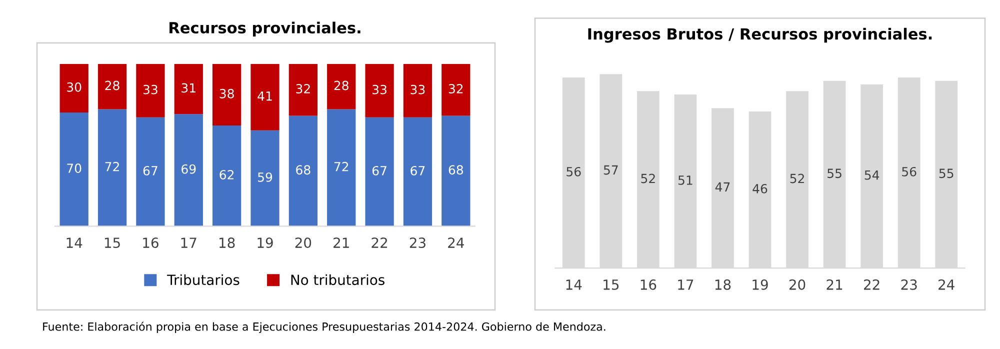 The height and width of the screenshot is (349, 1000). Describe the element at coordinates (203, 280) in the screenshot. I see `legend-label: Tributarios` at that location.